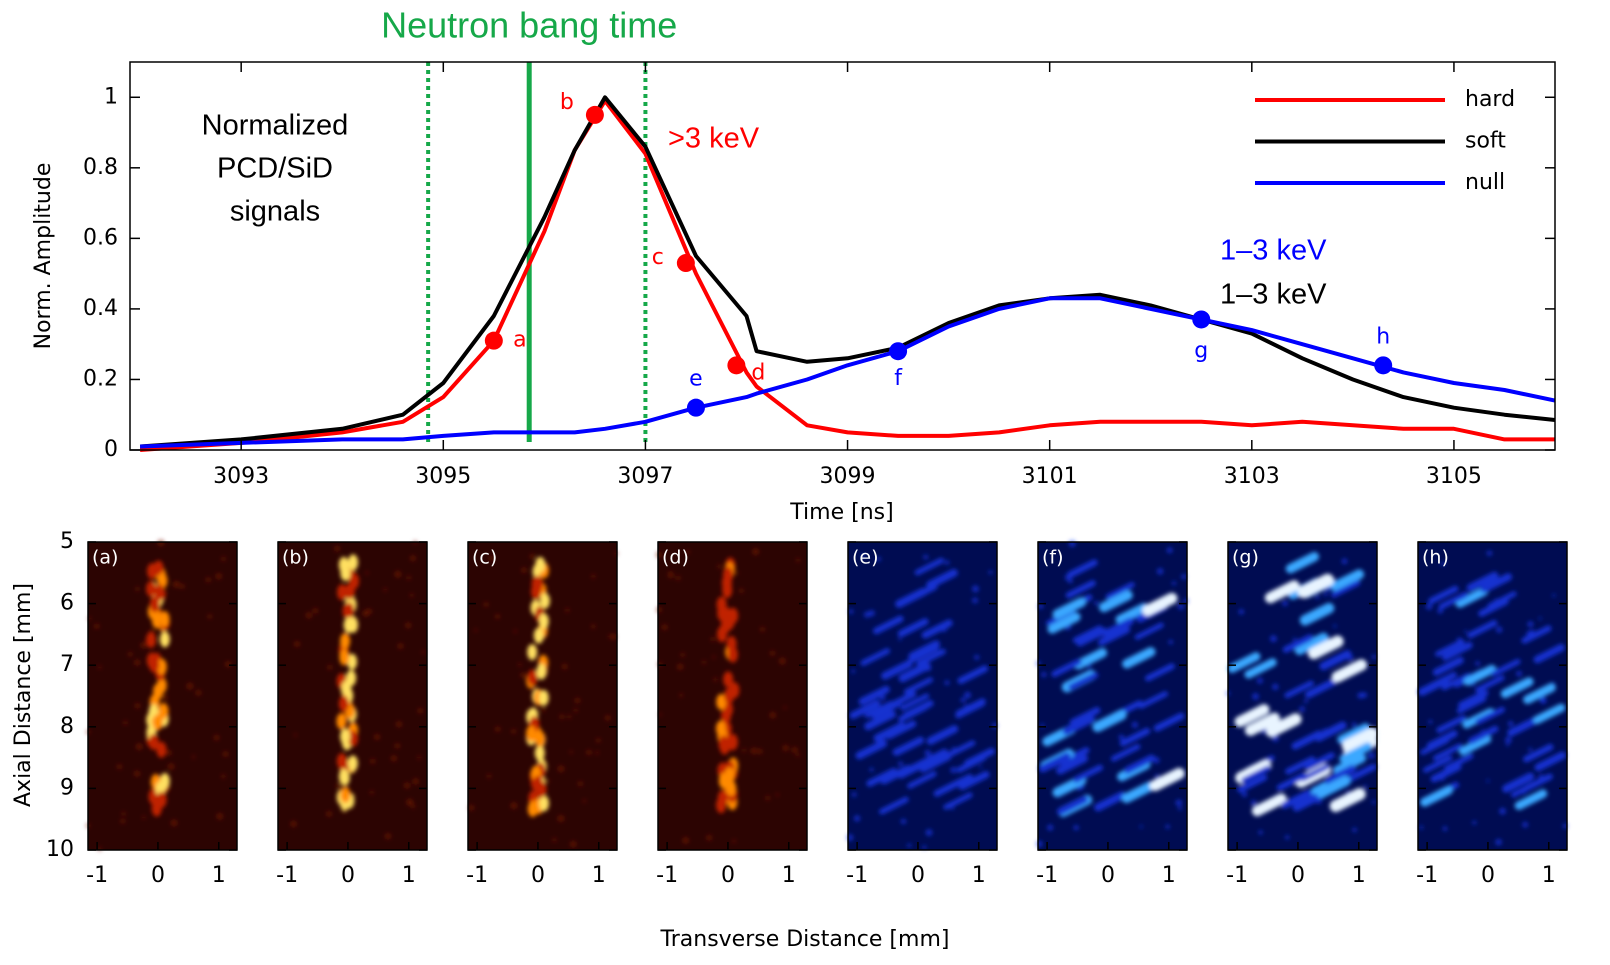 The height and width of the screenshot is (965, 1610). What do you see at coordinates (443, 476) in the screenshot?
I see `x-tick-label: 3095` at bounding box center [443, 476].